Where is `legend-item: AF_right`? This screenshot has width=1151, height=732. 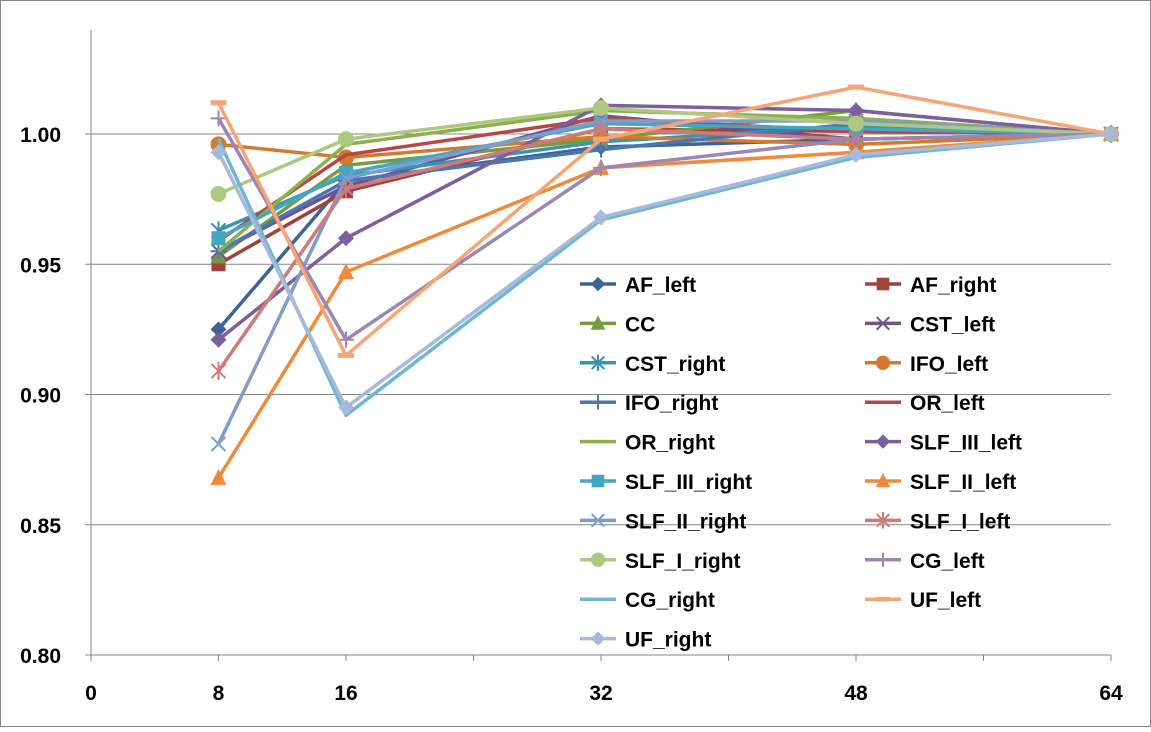 legend-item: AF_right is located at coordinates (930, 285).